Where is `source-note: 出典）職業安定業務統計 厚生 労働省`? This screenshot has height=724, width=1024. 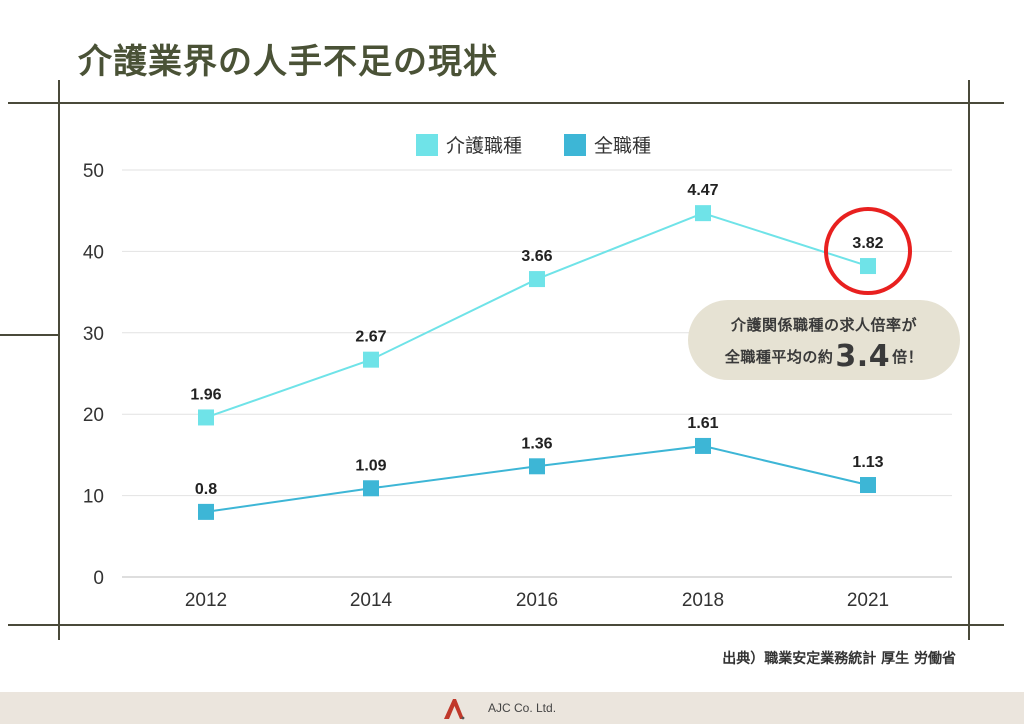 source-note: 出典）職業安定業務統計 厚生 労働省 is located at coordinates (839, 659).